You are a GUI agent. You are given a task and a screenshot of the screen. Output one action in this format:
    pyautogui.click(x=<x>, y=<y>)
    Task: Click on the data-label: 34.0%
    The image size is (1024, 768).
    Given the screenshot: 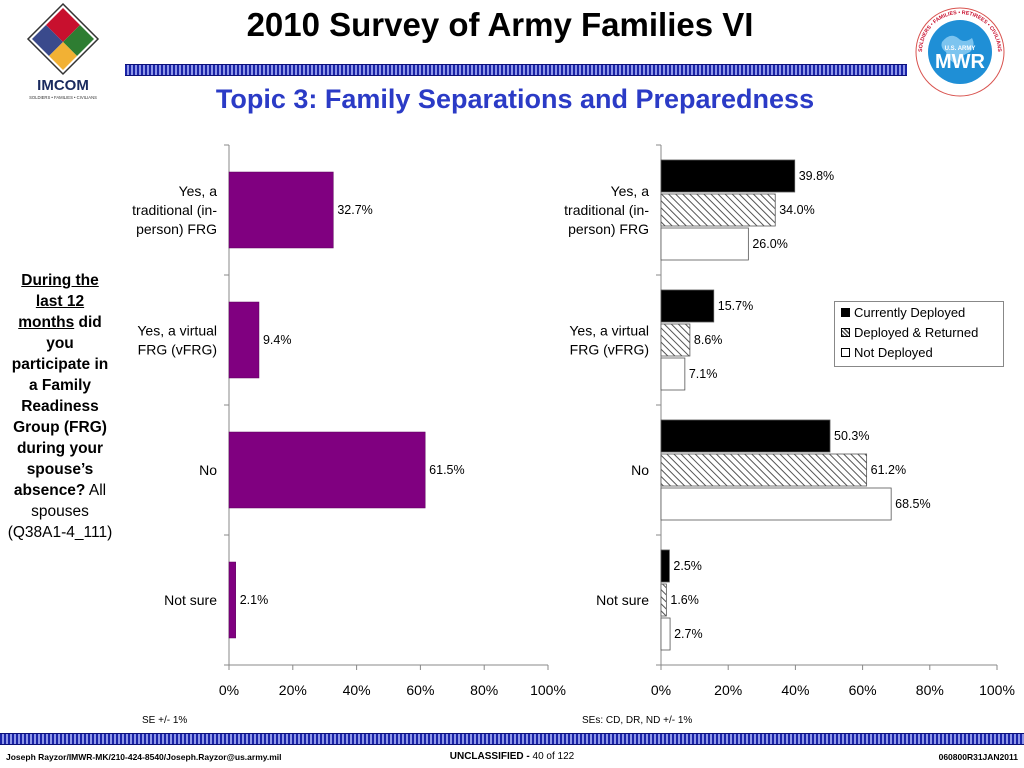 What is the action you would take?
    pyautogui.click(x=796, y=210)
    